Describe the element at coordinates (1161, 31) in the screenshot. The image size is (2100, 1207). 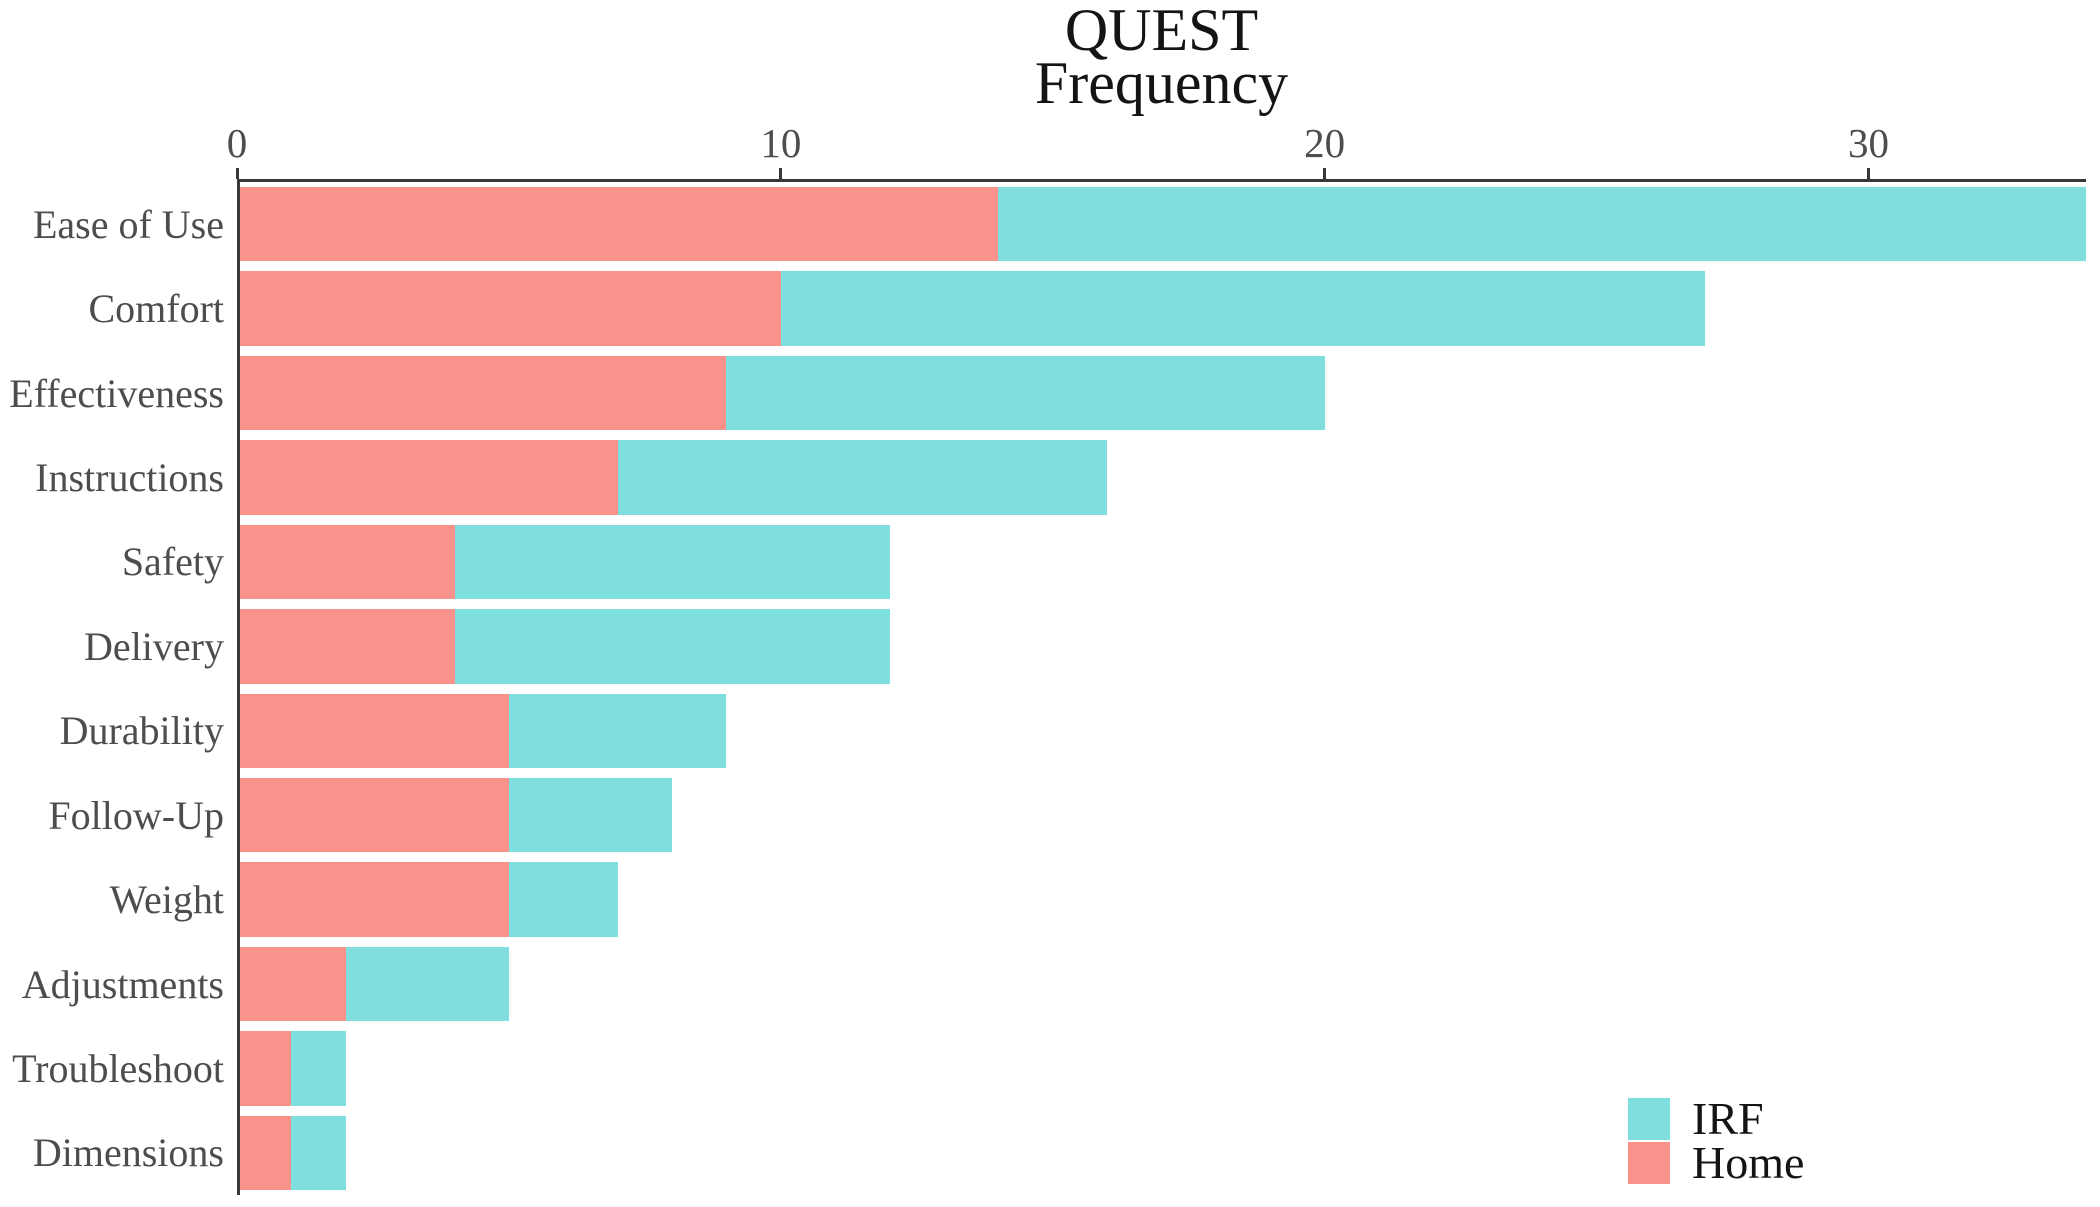
I see `chart-title: QUEST` at that location.